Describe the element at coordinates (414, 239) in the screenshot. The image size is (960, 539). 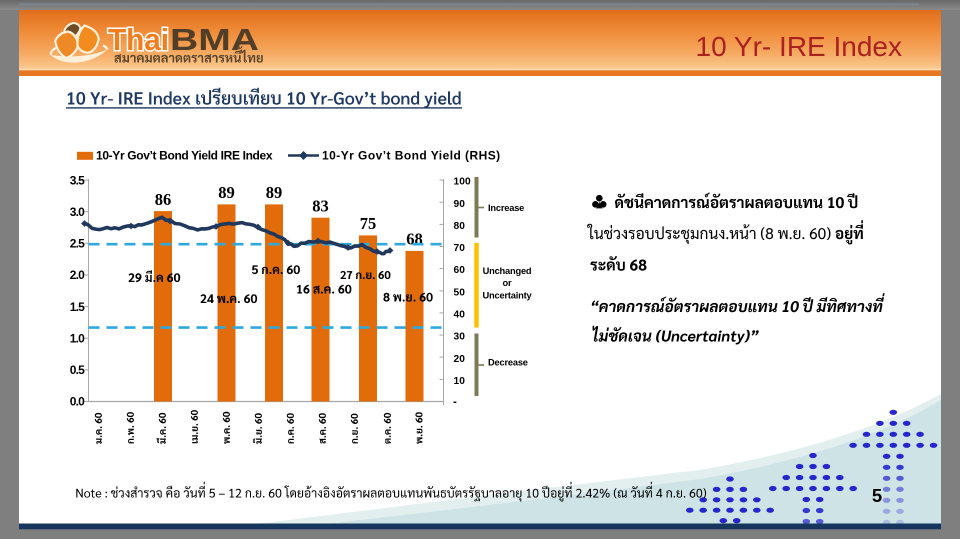
I see `svg-text: 68` at that location.